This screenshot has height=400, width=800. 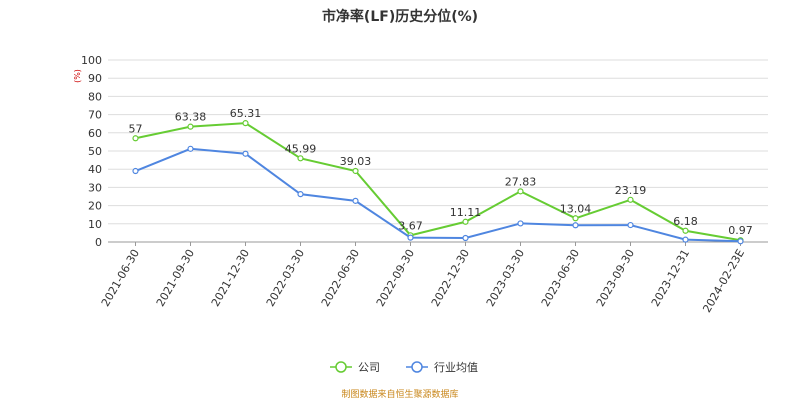 What do you see at coordinates (356, 161) in the screenshot?
I see `data-label: 39.03` at bounding box center [356, 161].